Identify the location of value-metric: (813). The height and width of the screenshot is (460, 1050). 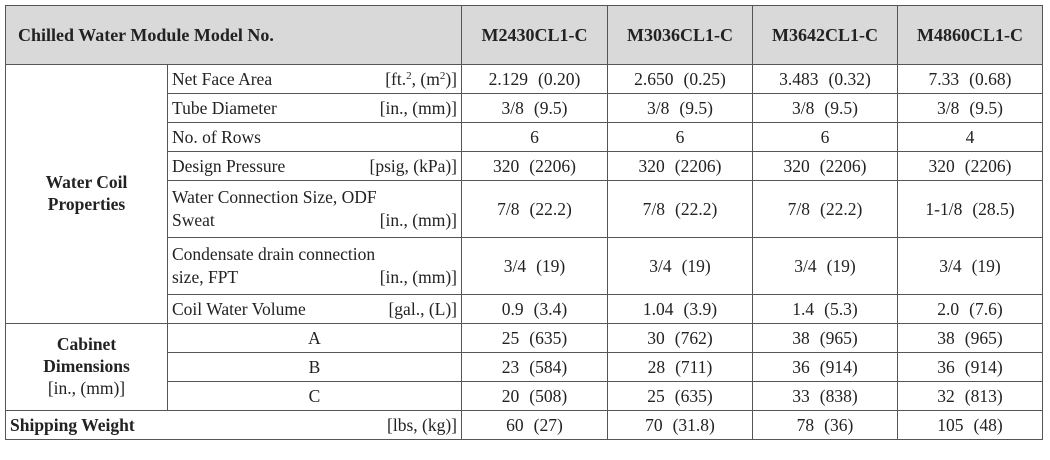
(983, 395).